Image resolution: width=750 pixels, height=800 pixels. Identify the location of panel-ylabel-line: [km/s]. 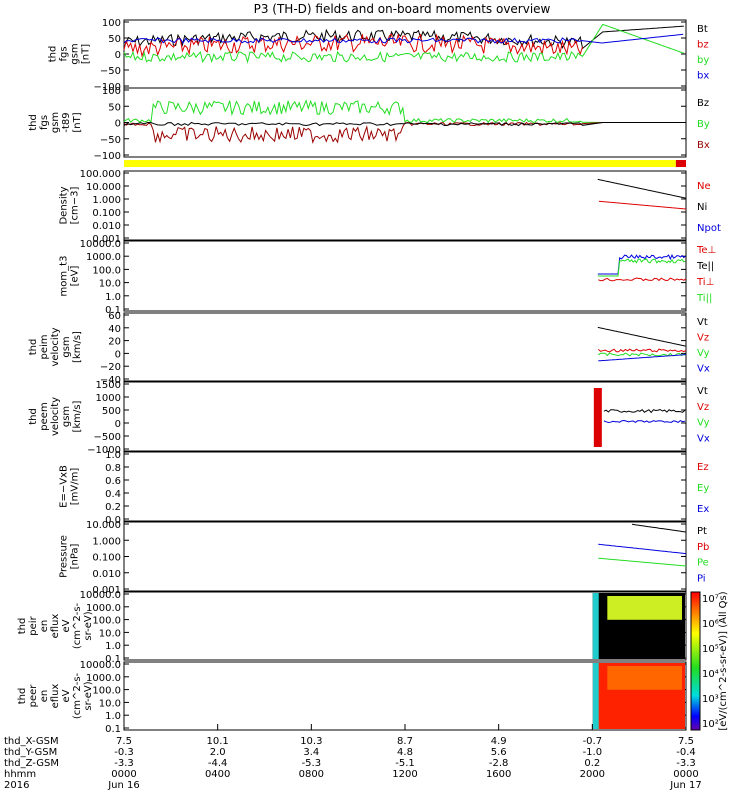
(77, 347).